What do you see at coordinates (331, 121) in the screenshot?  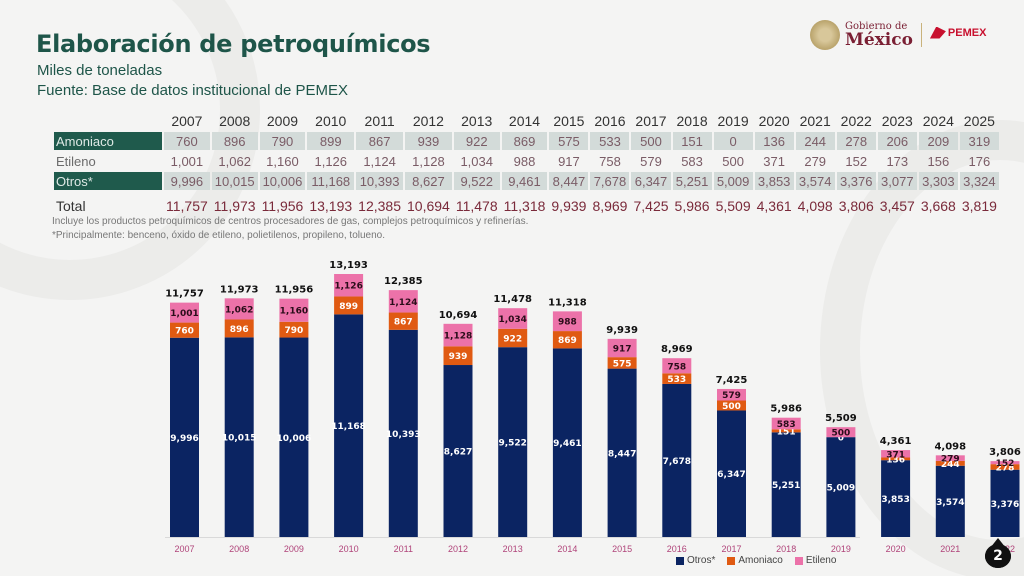 I see `year-header: 2010` at bounding box center [331, 121].